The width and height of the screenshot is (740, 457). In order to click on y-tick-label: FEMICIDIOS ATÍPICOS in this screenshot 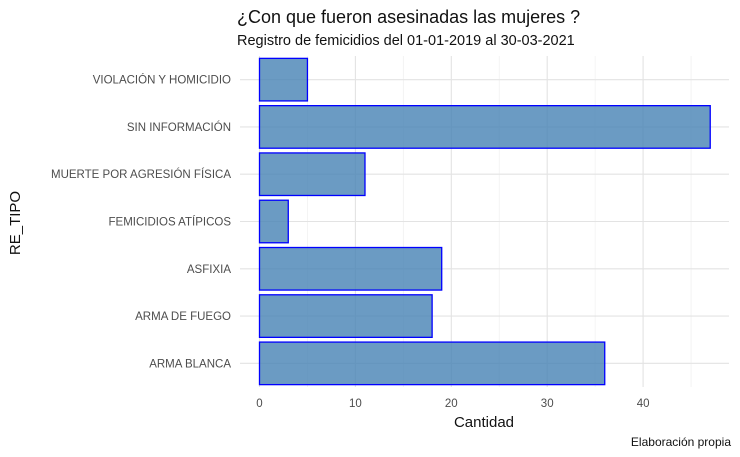, I will do `click(170, 222)`.